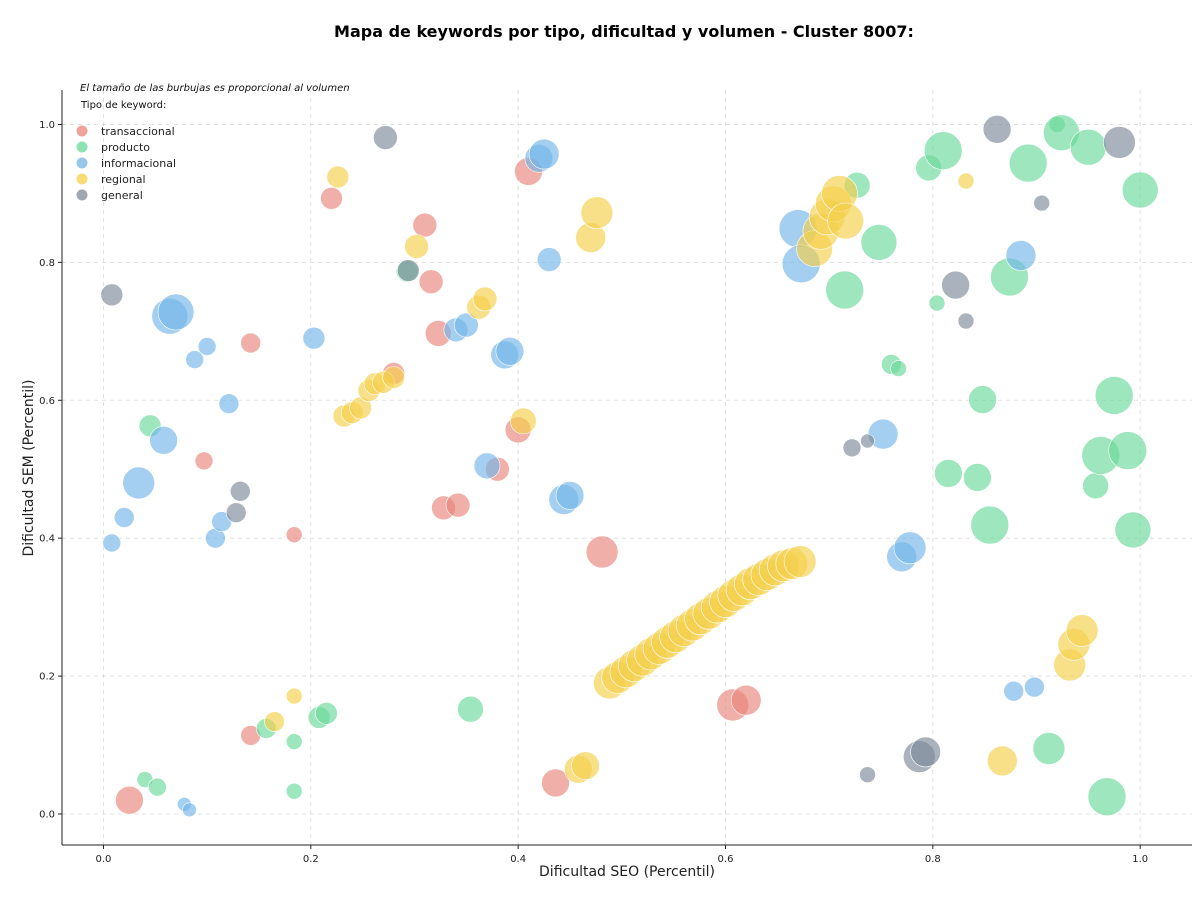 This screenshot has height=901, width=1200. Describe the element at coordinates (47, 814) in the screenshot. I see `y-tick-label: 0.0` at that location.